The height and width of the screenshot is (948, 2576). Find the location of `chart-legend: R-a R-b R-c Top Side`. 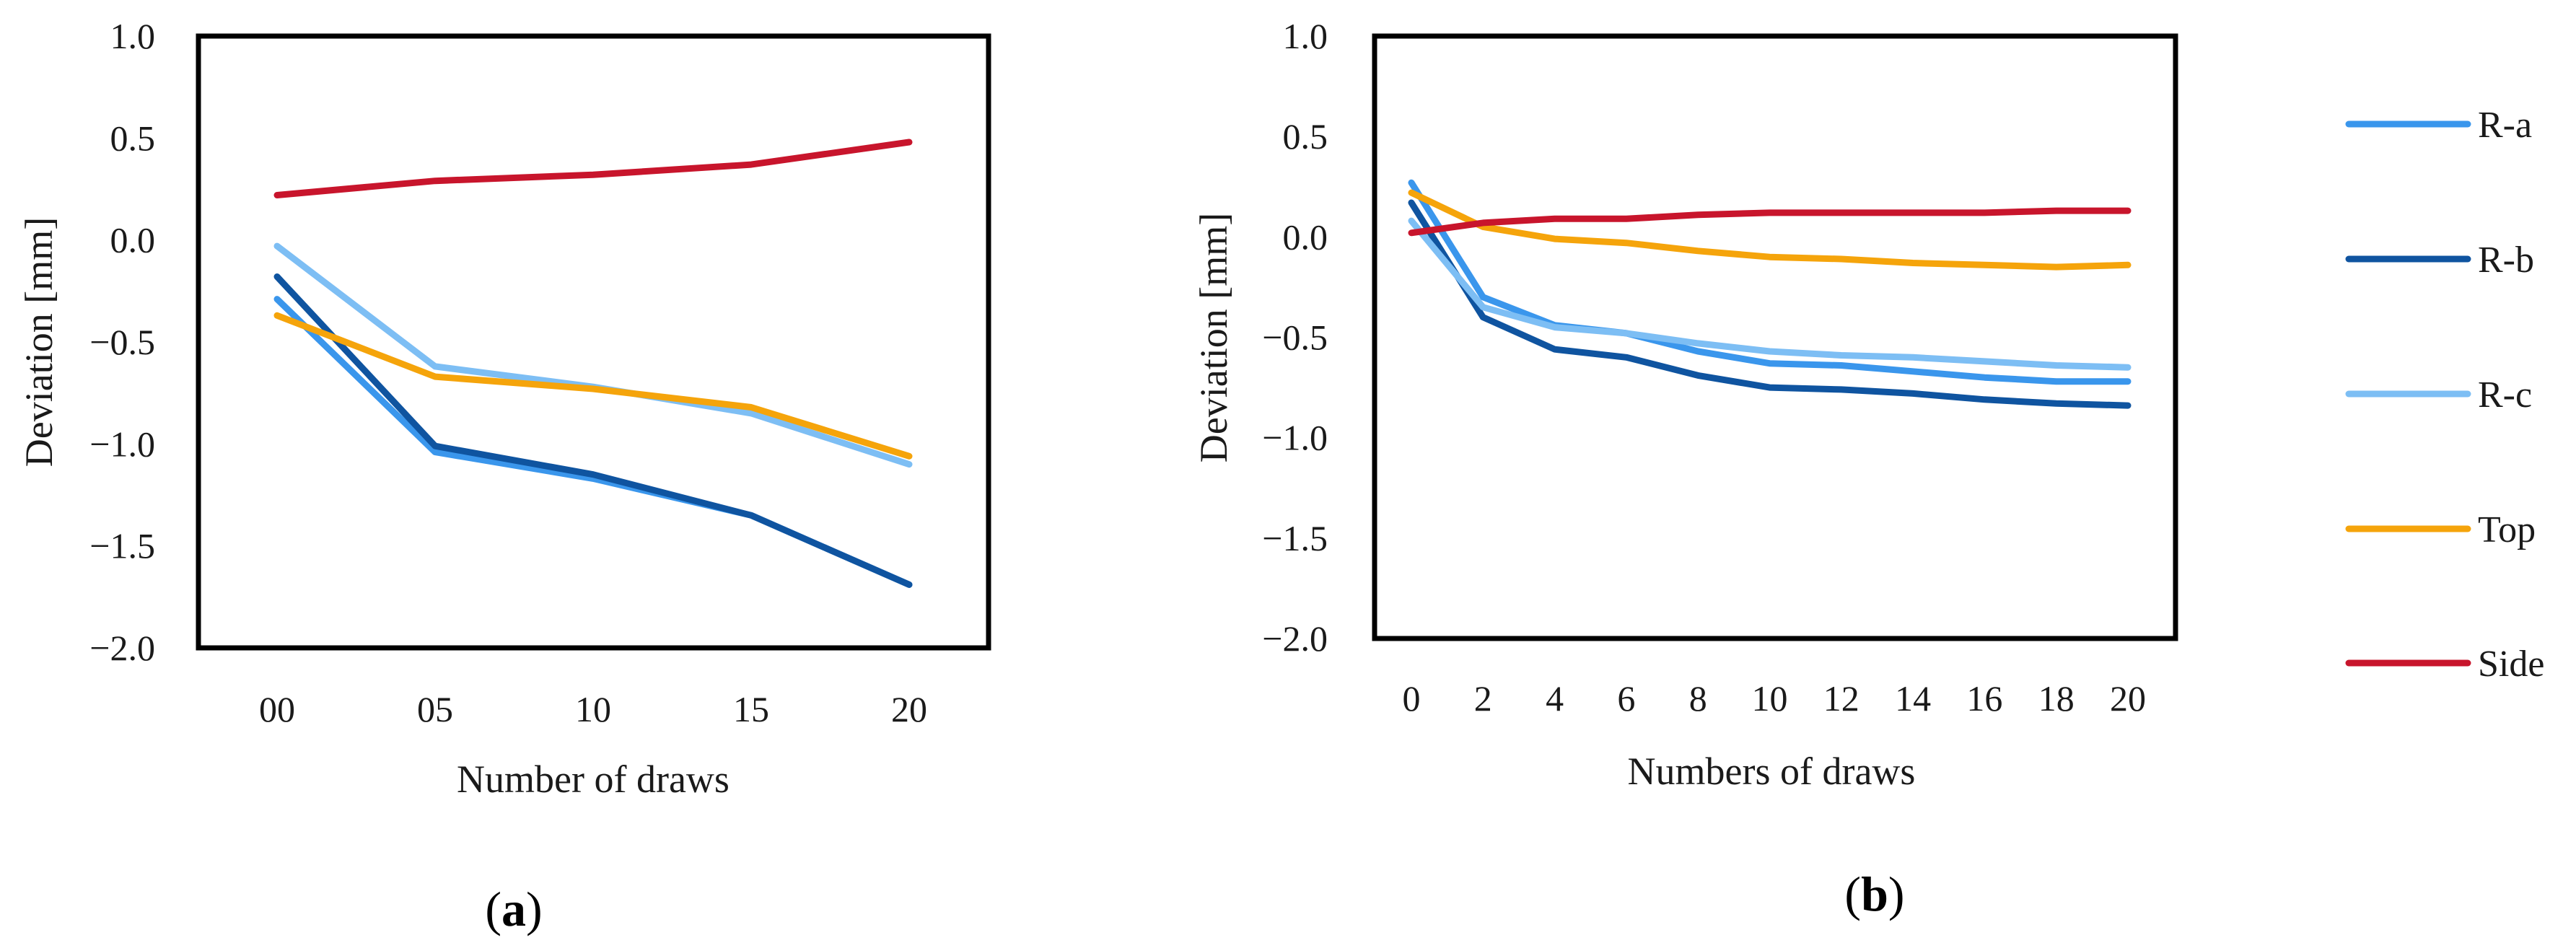

chart-legend: R-a R-b R-c Top Side is located at coordinates (2444, 395).